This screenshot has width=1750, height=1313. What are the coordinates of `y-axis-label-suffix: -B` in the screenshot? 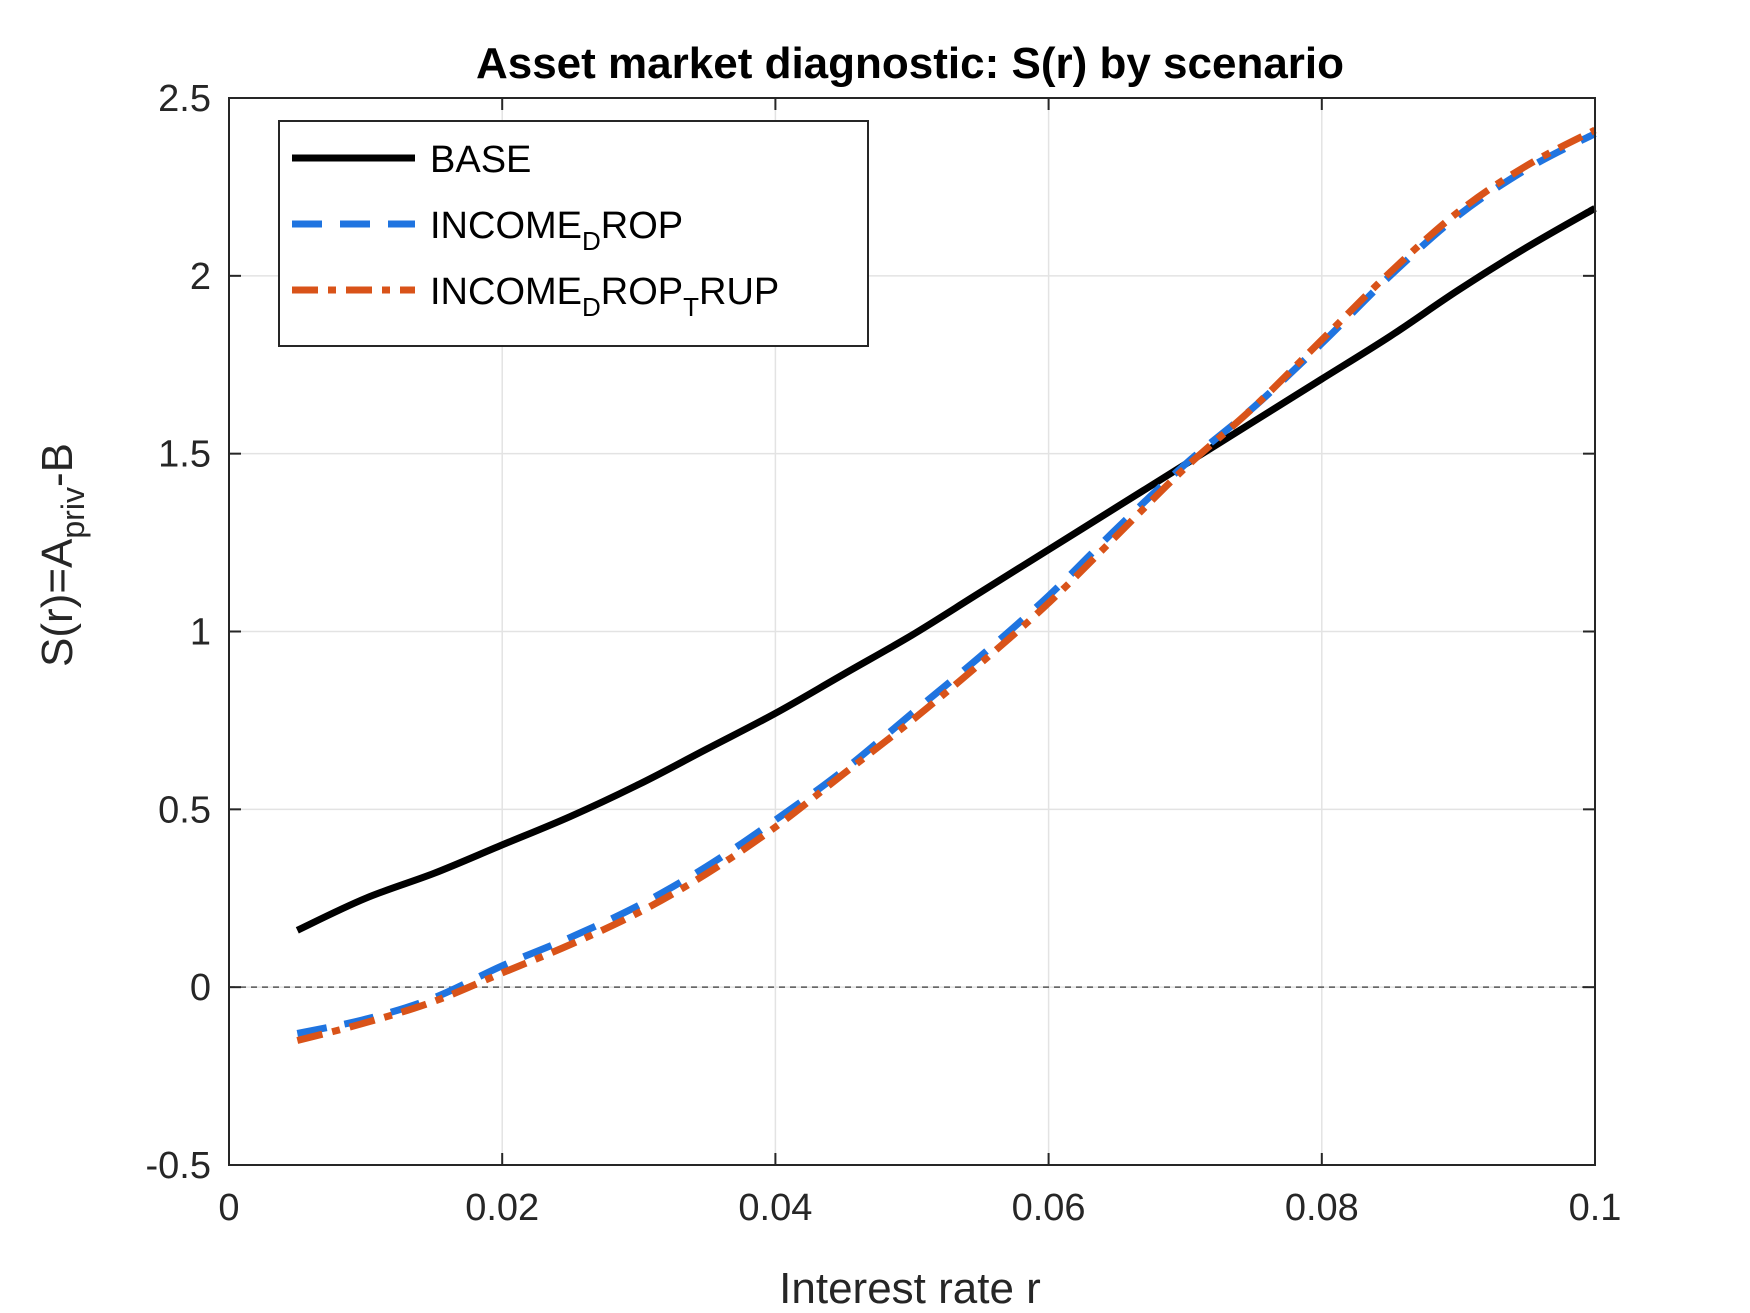 It's located at (57, 465).